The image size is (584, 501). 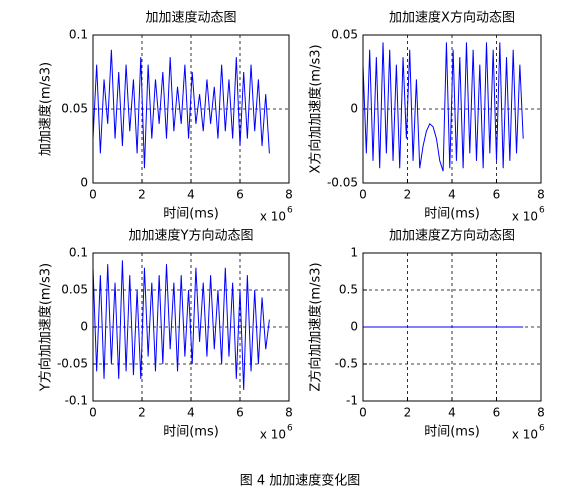 I want to click on chart-title: 加加速度X方向动态图, so click(x=452, y=18).